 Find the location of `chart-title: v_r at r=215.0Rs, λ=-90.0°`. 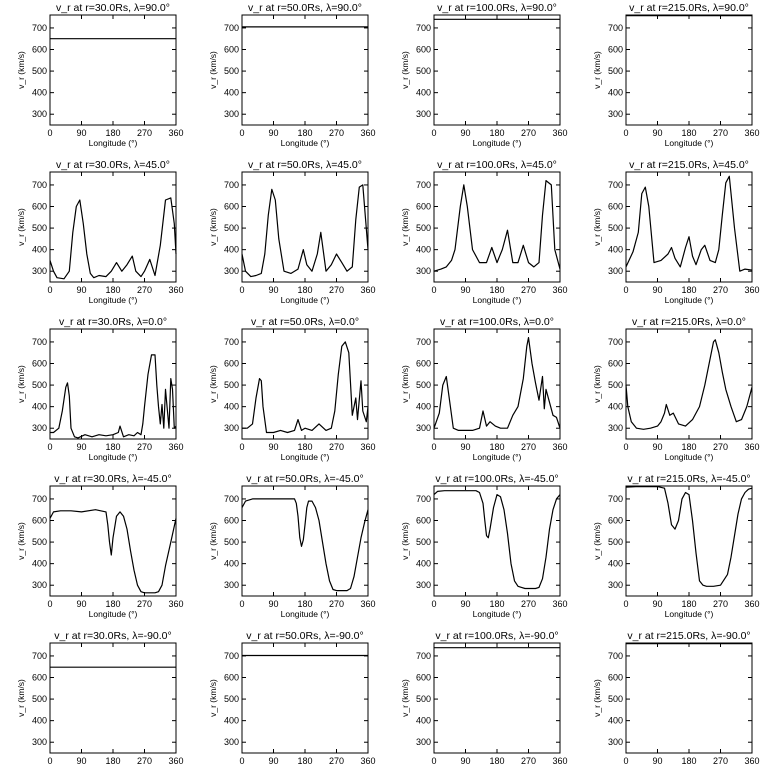

chart-title: v_r at r=215.0Rs, λ=-90.0° is located at coordinates (688, 636).